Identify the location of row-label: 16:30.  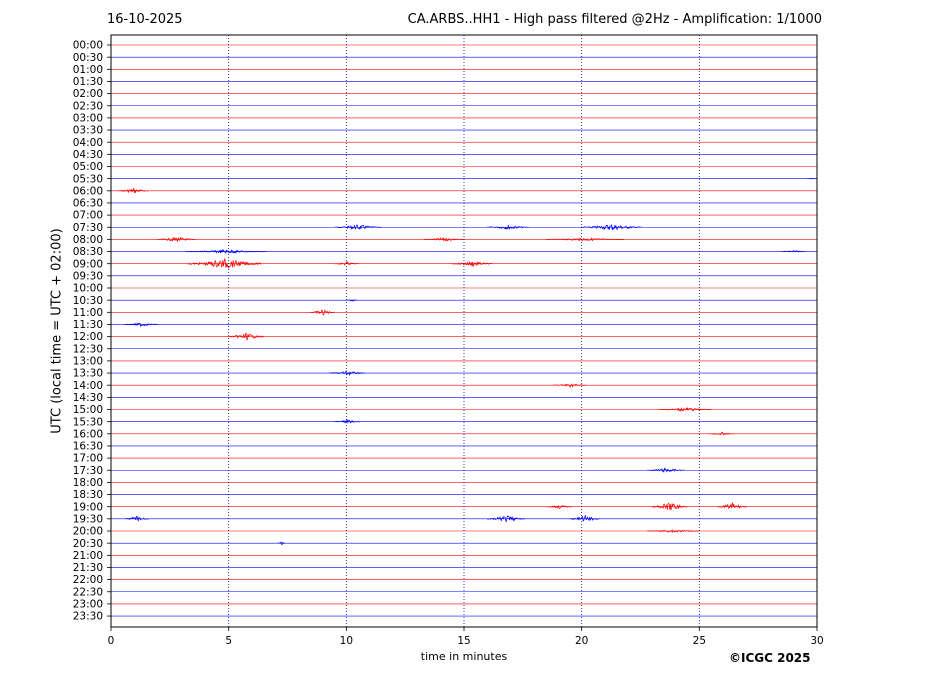
(88, 447).